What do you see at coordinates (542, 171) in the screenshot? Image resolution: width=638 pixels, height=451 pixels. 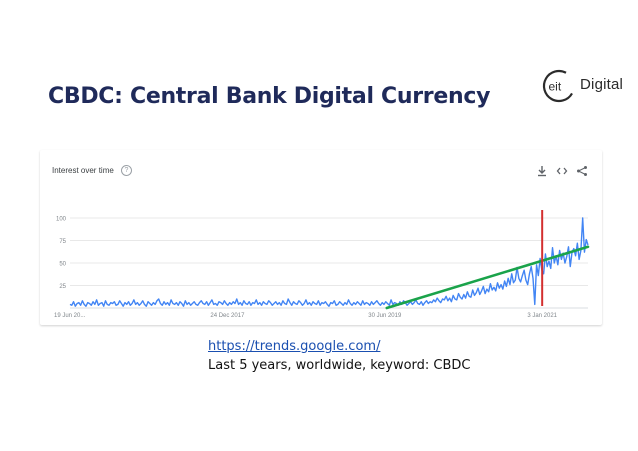 I see `download-icon` at bounding box center [542, 171].